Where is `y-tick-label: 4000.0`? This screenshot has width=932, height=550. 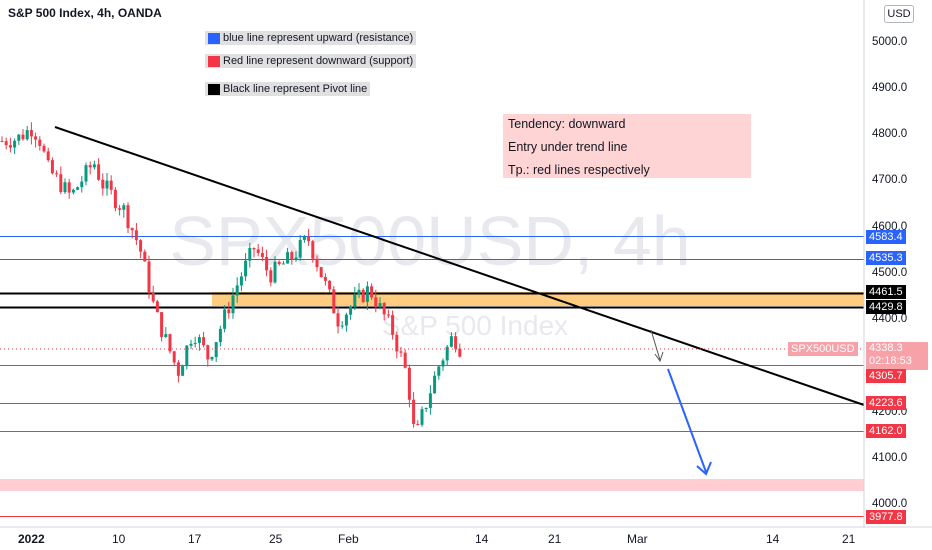 y-tick-label: 4000.0 is located at coordinates (890, 504).